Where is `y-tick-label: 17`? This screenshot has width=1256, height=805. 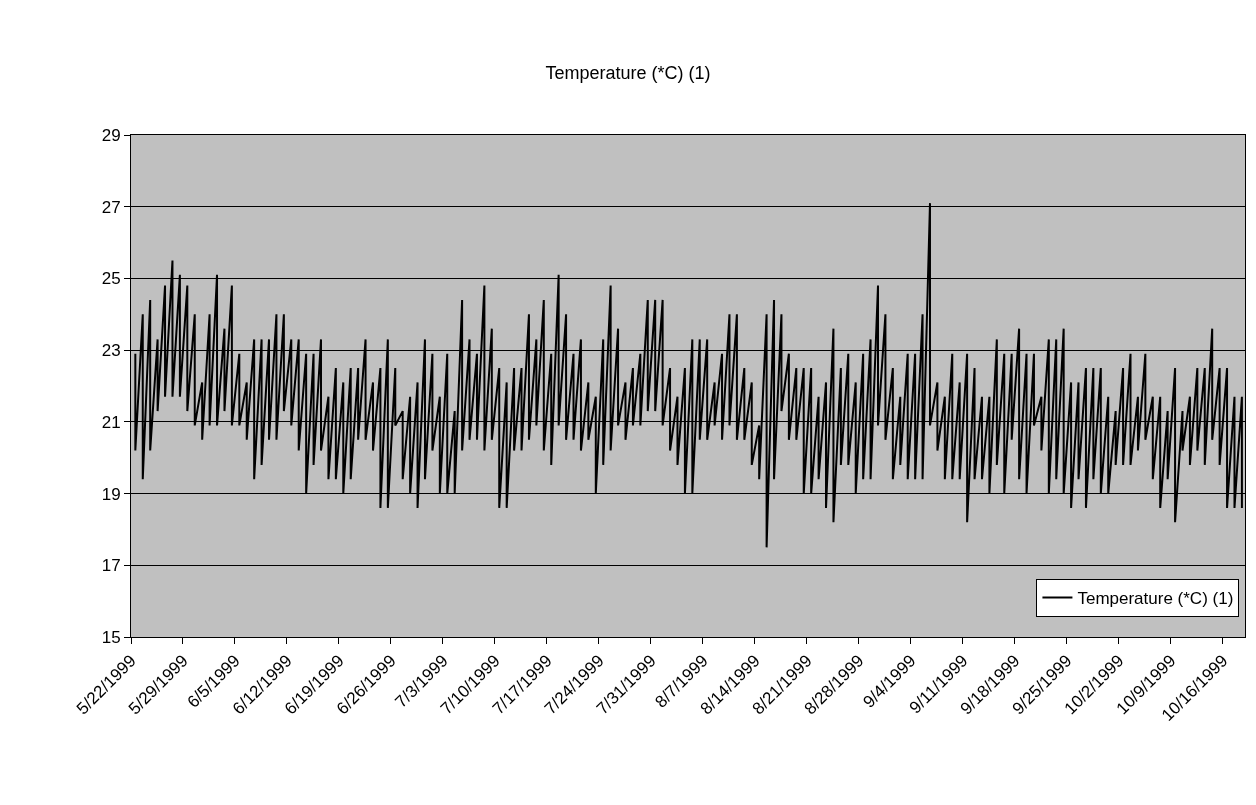 y-tick-label: 17 is located at coordinates (111, 566).